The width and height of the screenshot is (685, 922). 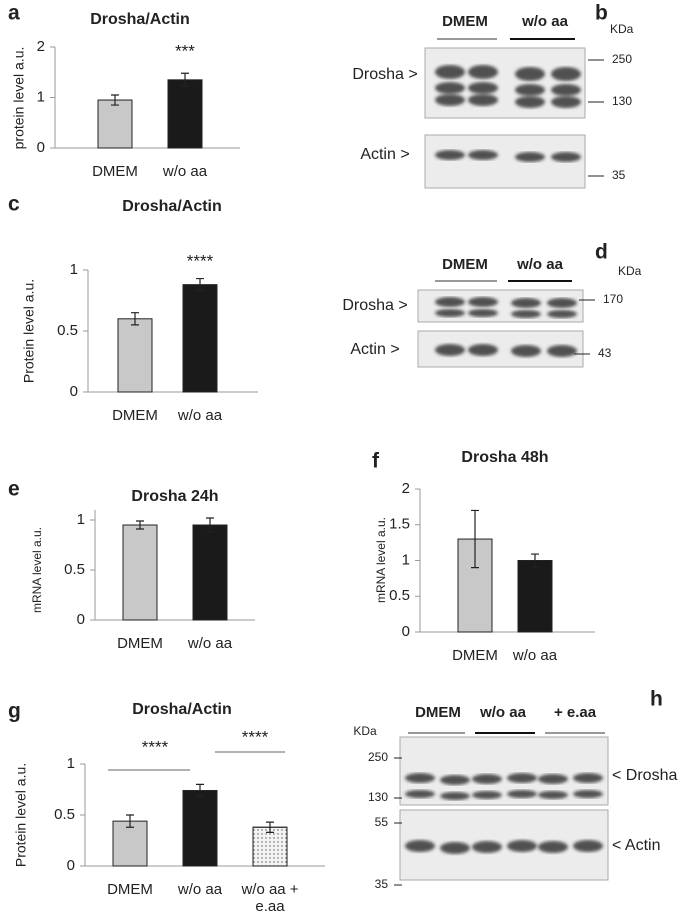 What do you see at coordinates (399, 524) in the screenshot?
I see `y-tick-label: 1.5` at bounding box center [399, 524].